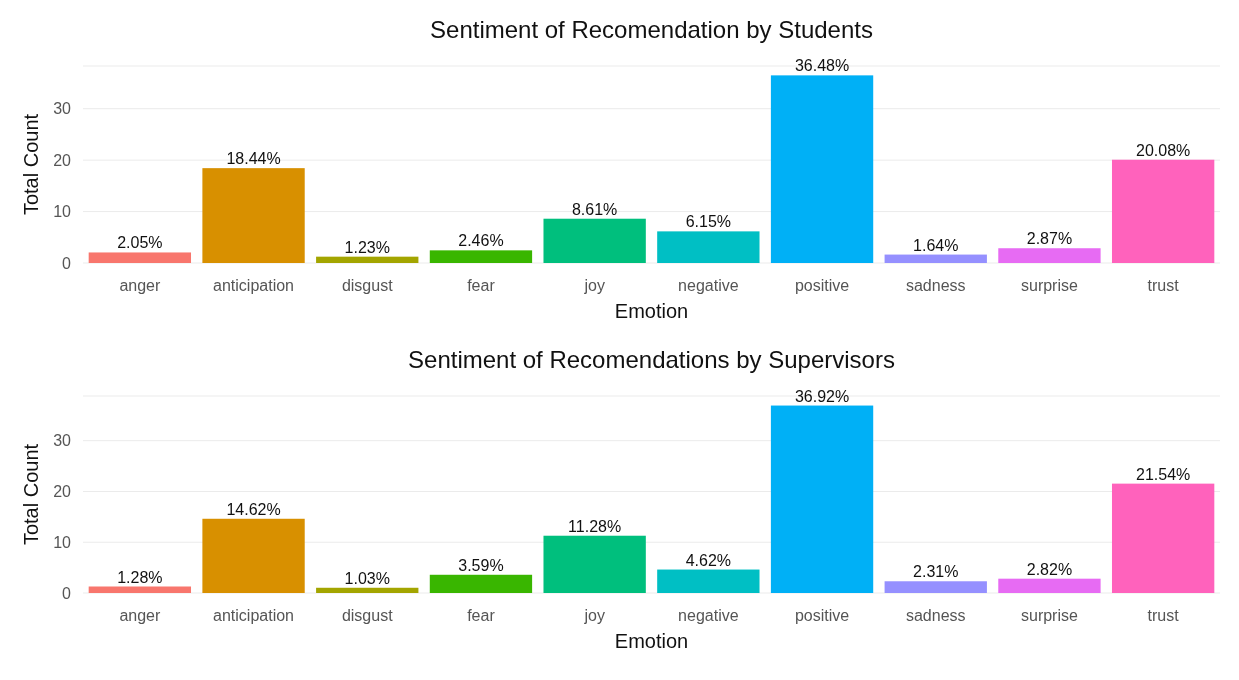  Describe the element at coordinates (708, 222) in the screenshot. I see `data-label: 6.15%` at that location.